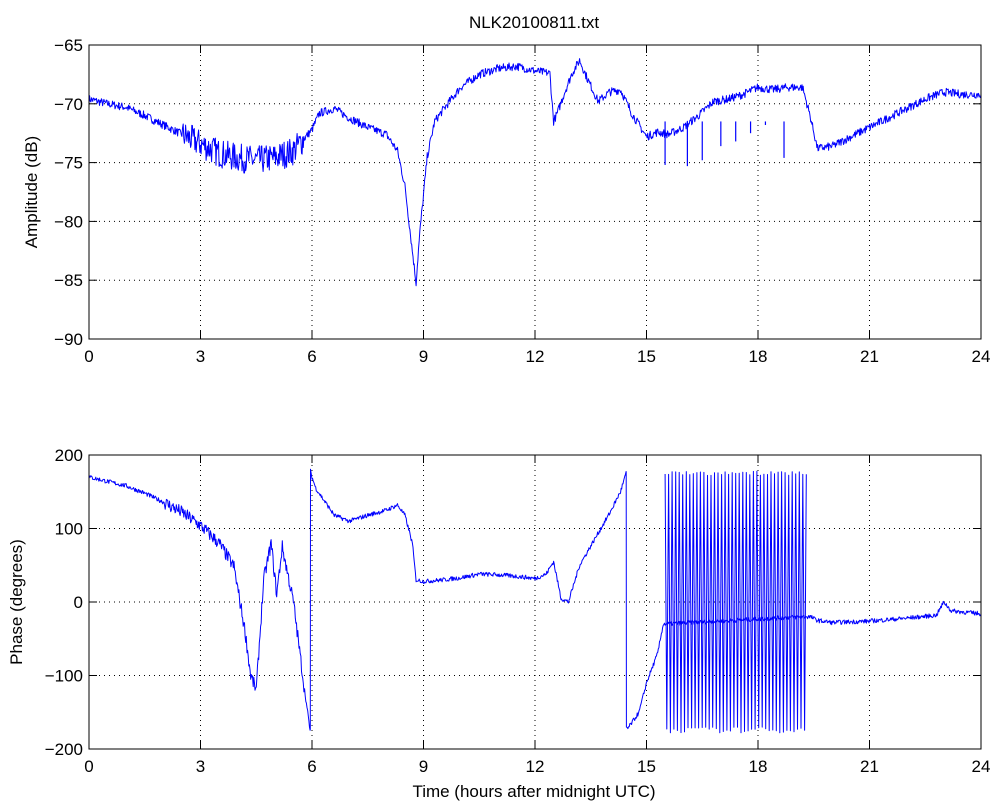 The height and width of the screenshot is (806, 998). I want to click on phase-ytick-label: 100, so click(69, 529).